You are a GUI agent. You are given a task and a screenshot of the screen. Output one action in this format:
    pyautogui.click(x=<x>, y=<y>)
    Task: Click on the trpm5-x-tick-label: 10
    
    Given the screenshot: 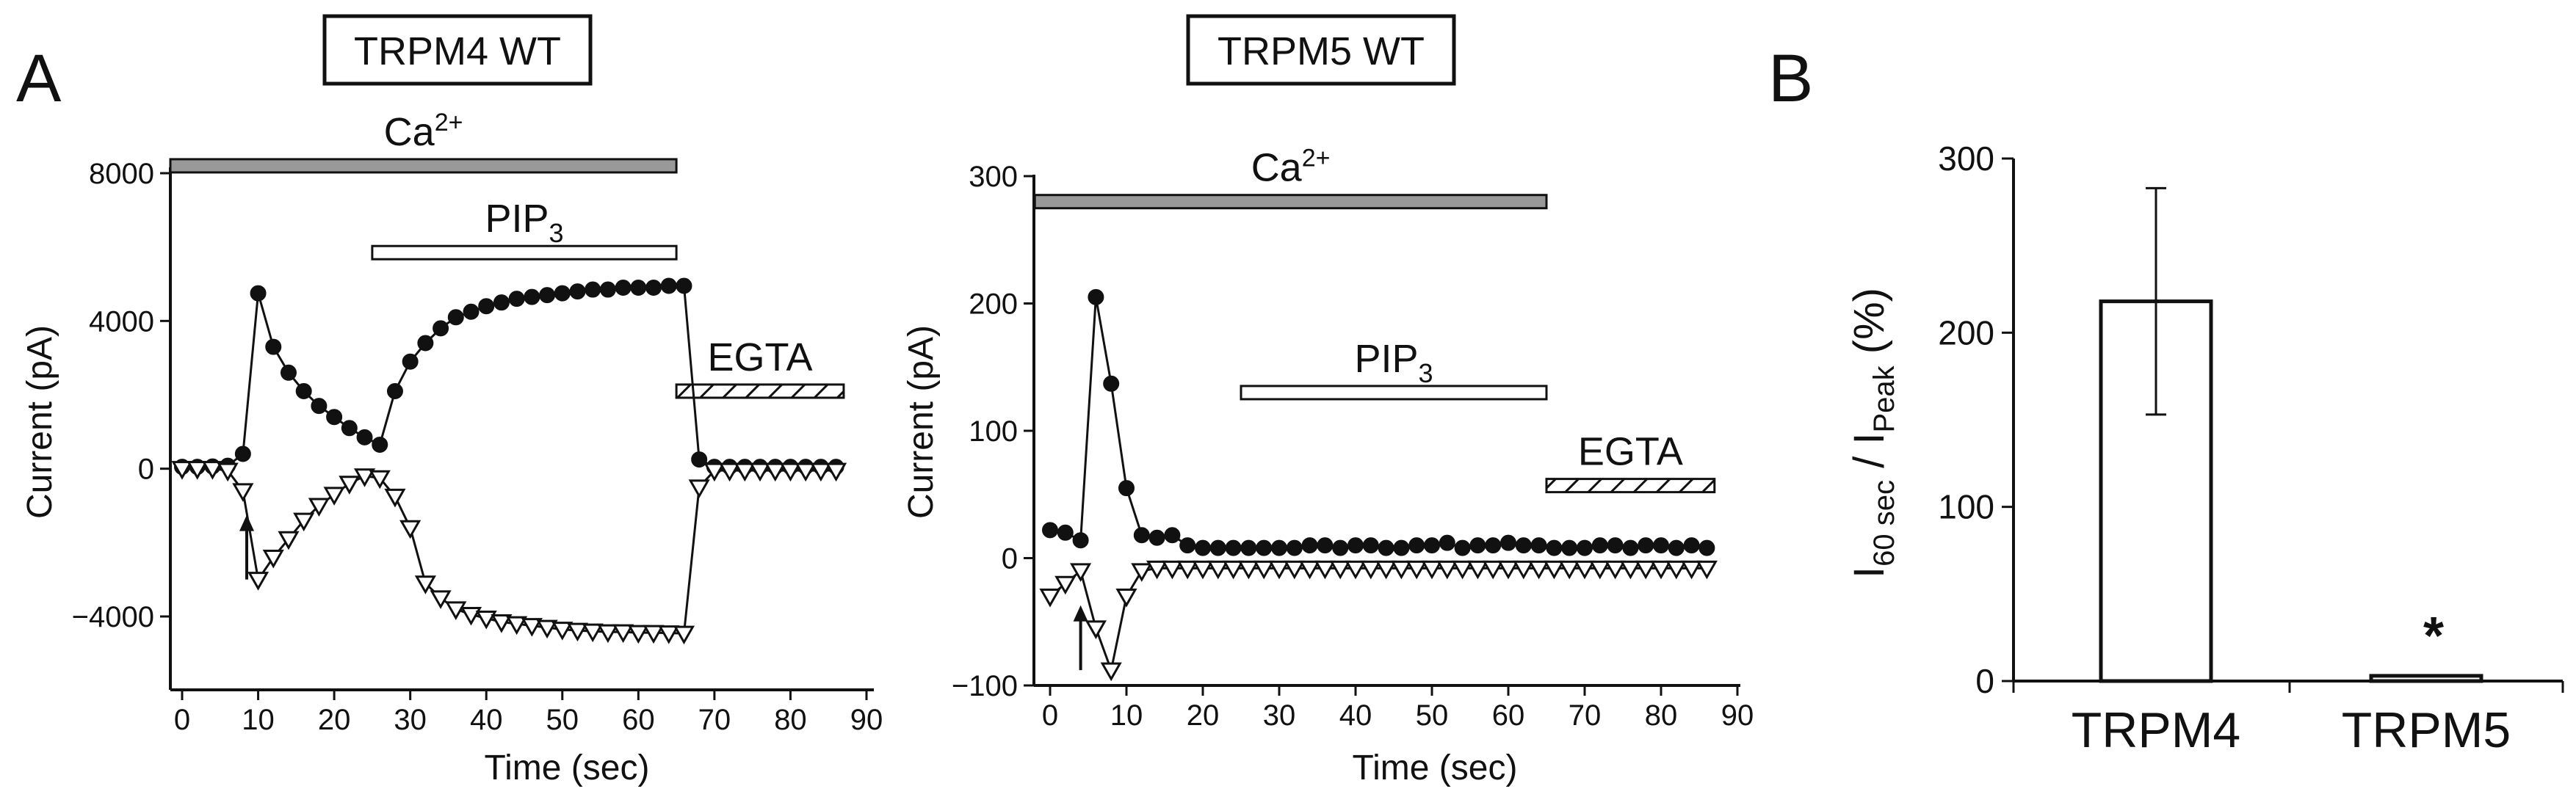 What is the action you would take?
    pyautogui.click(x=1126, y=715)
    